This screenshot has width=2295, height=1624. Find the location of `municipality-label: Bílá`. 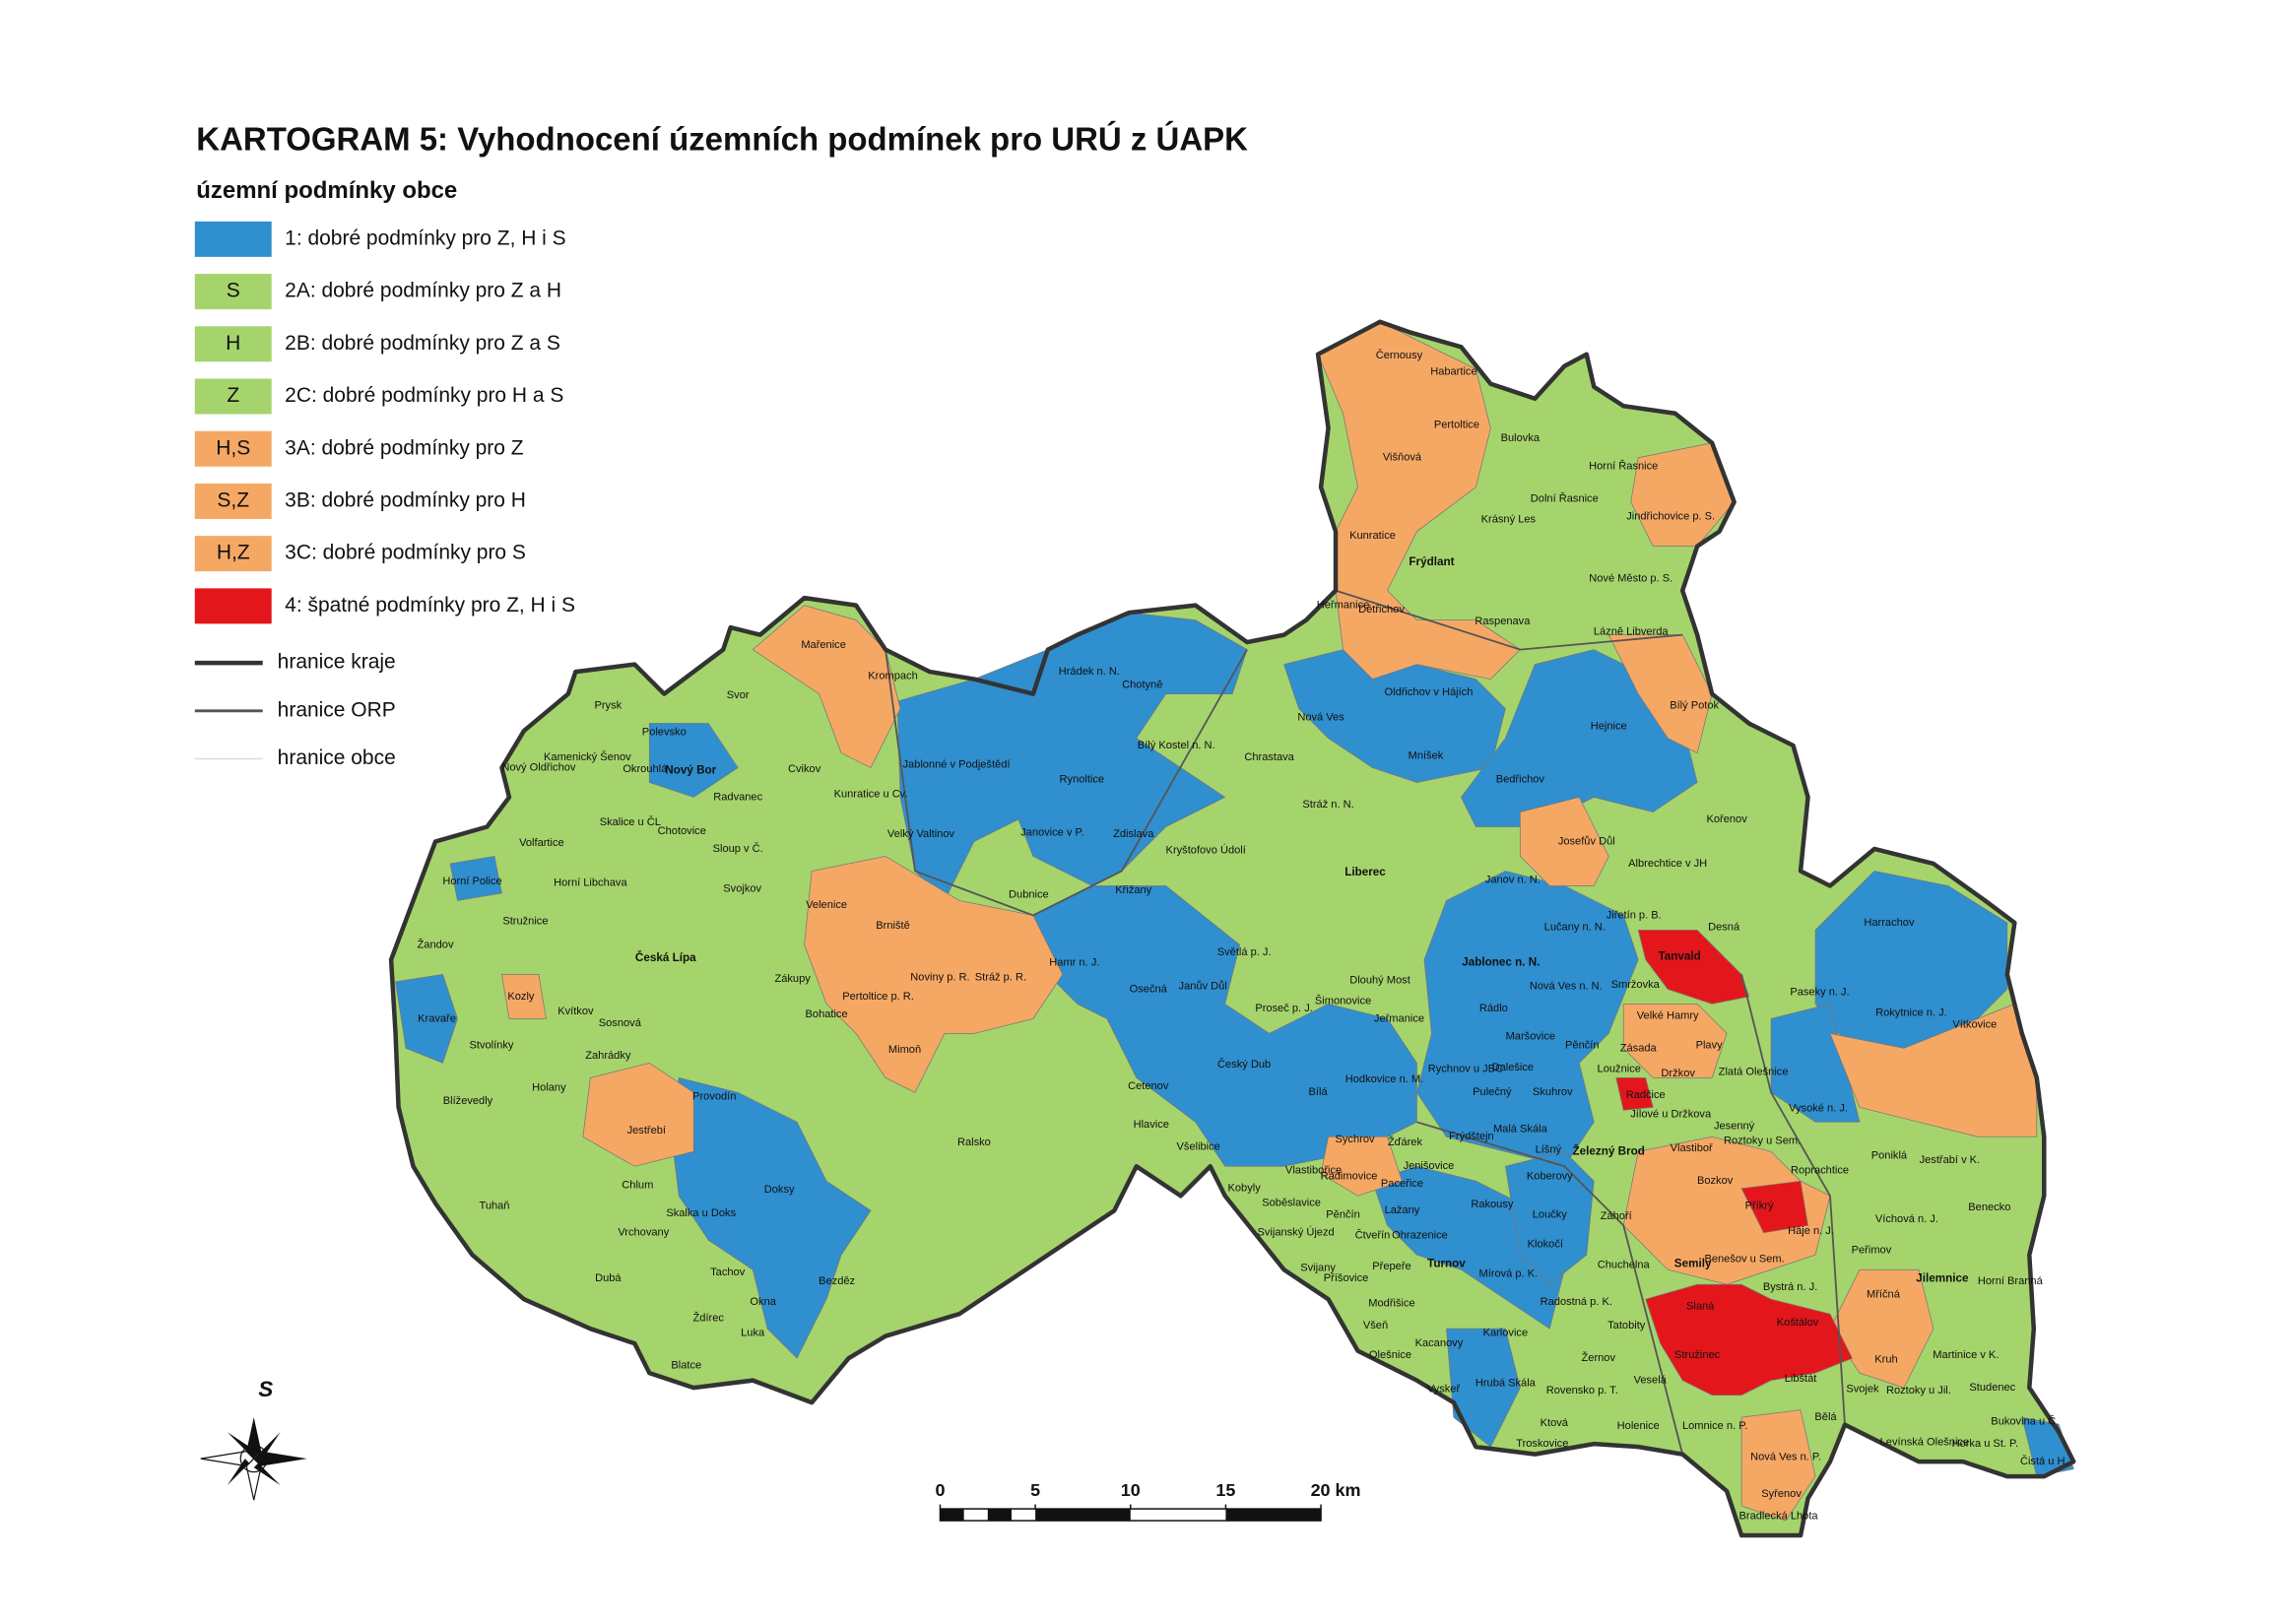

municipality-label: Bílá is located at coordinates (1319, 1092).